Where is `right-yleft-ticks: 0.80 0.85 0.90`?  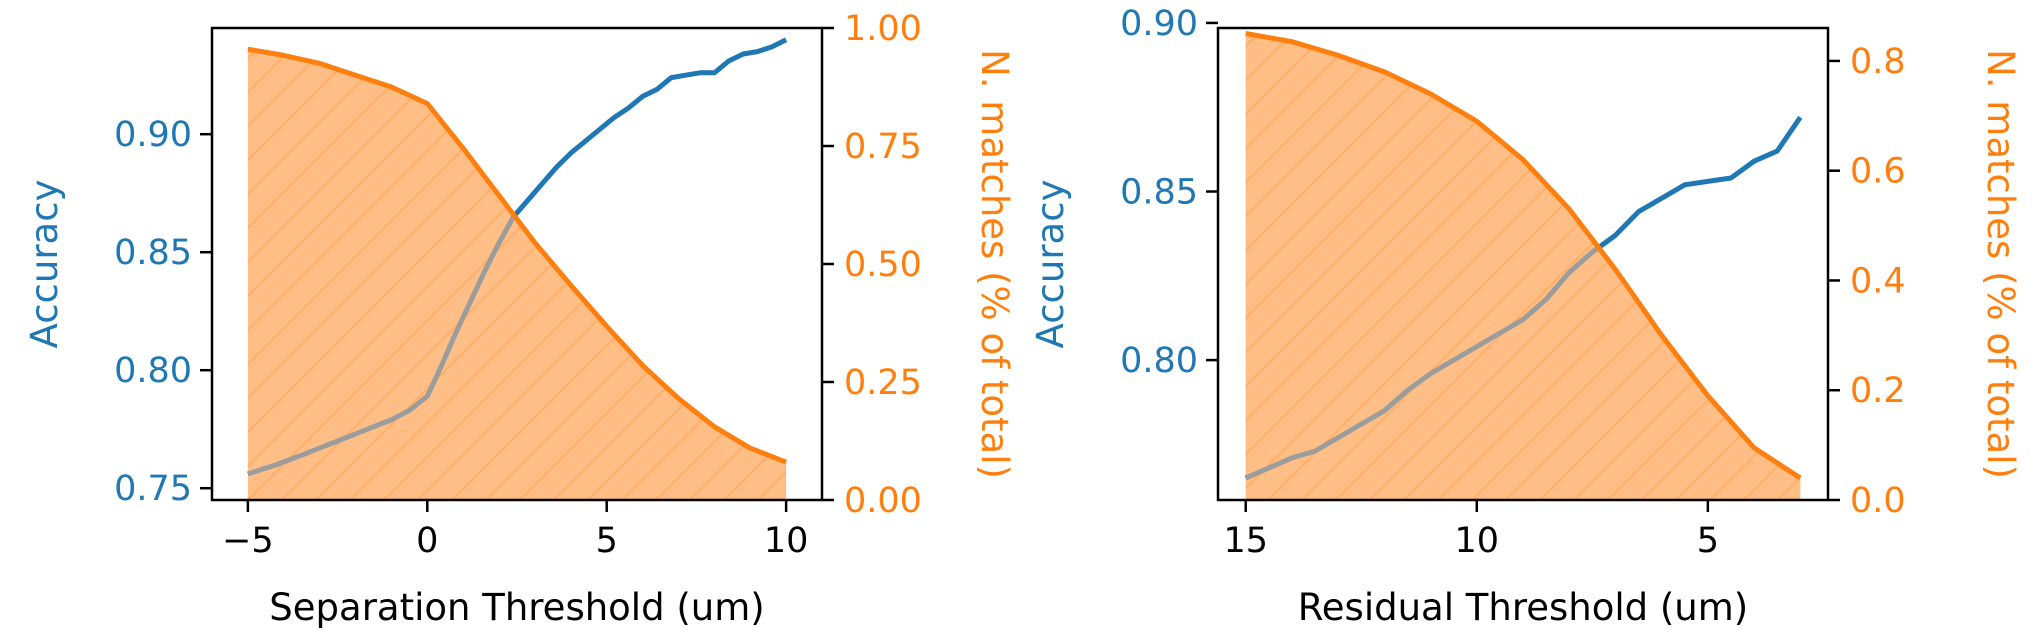 right-yleft-ticks: 0.80 0.85 0.90 is located at coordinates (1169, 192).